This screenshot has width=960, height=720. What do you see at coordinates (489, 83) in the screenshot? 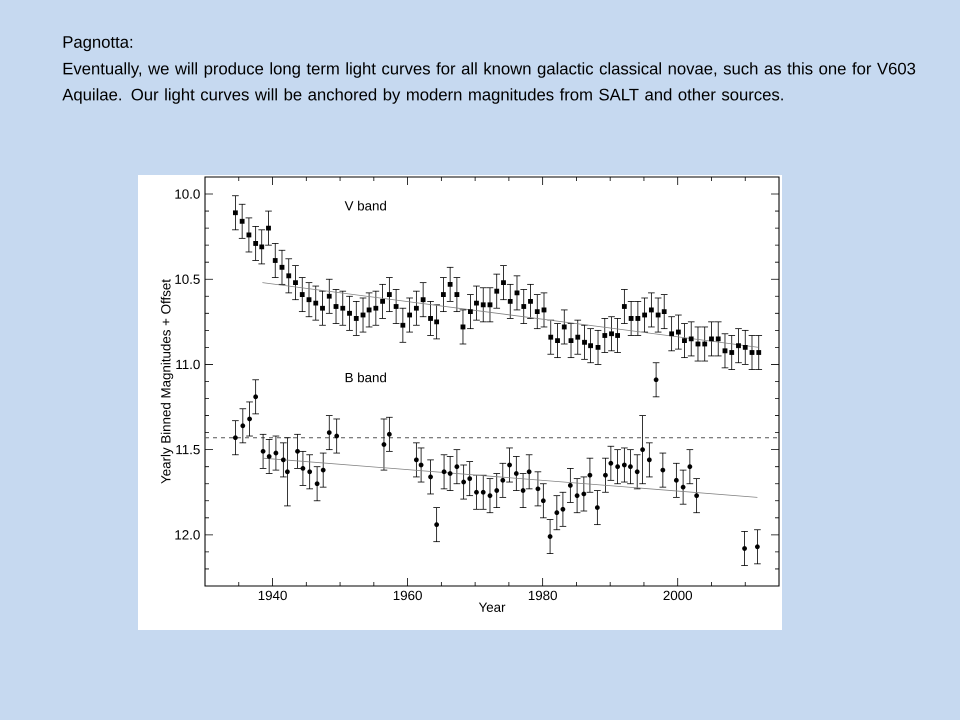
I see `chart-subtitle: Eventually, we will produce long term light curves for all known galactic classical novae, such as this one for V603 Aquilae. Our light curves will be anchored by modern magnitudes from SALT and other sources.` at bounding box center [489, 83].